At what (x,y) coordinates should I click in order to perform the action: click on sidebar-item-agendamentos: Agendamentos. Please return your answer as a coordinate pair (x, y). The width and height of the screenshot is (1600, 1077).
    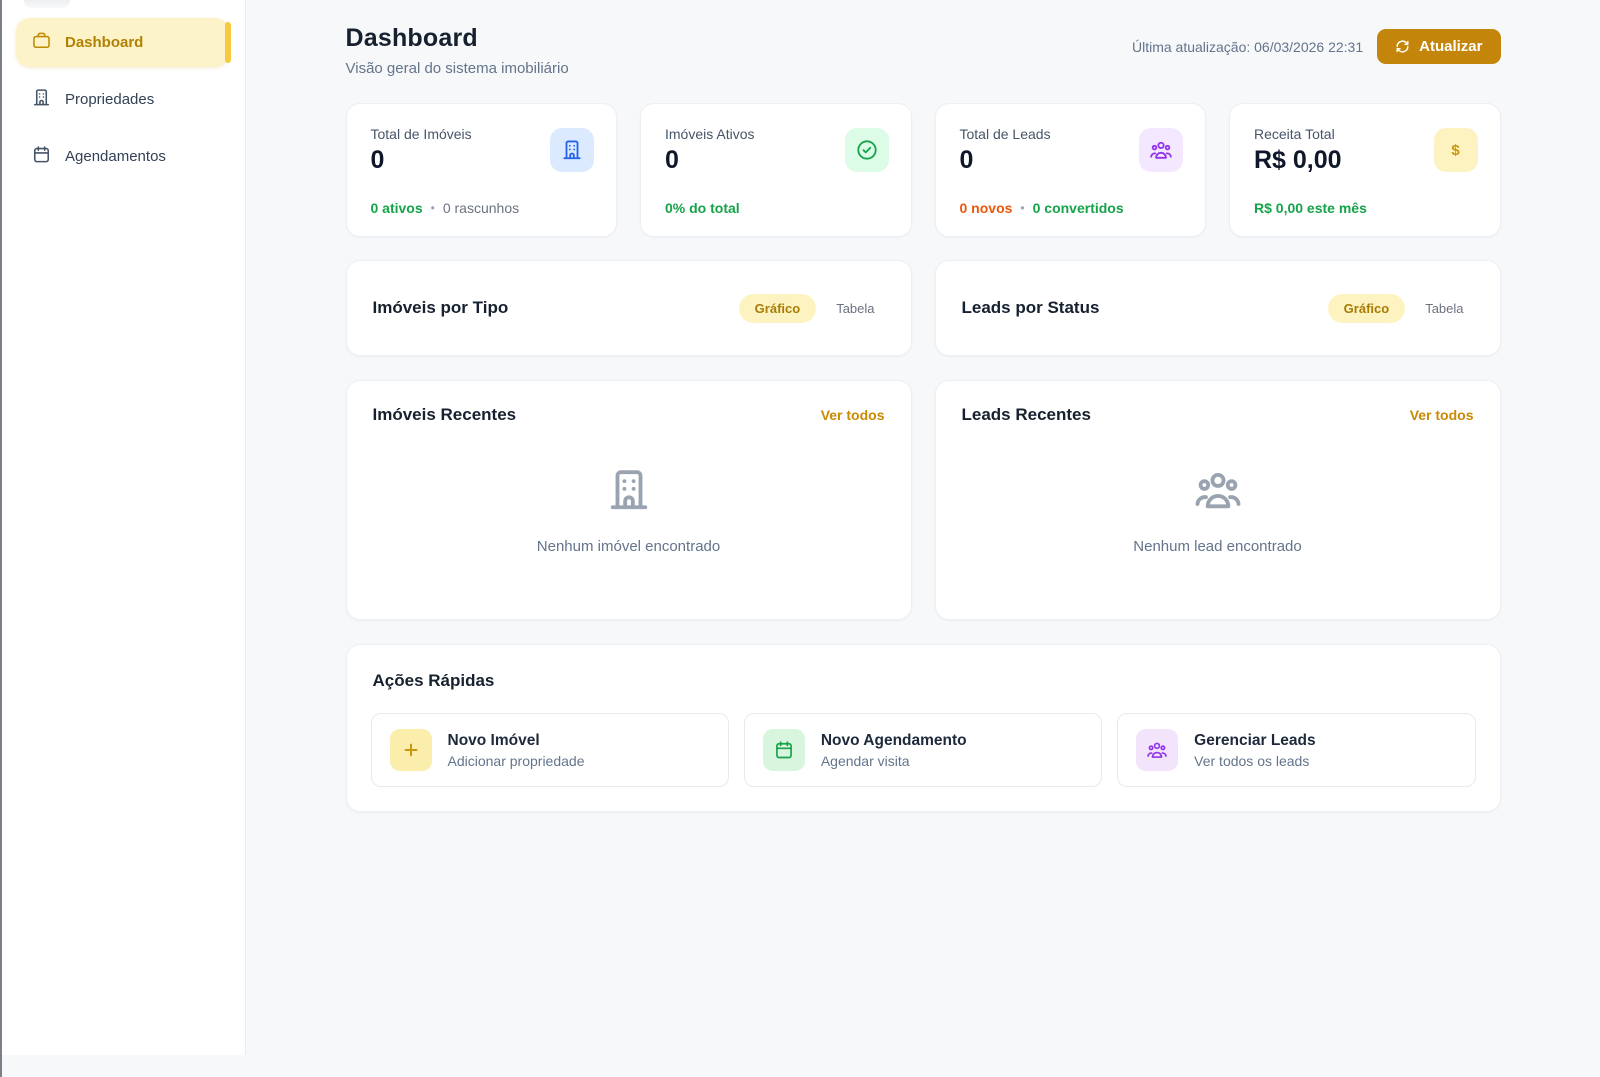
    Looking at the image, I should click on (122, 156).